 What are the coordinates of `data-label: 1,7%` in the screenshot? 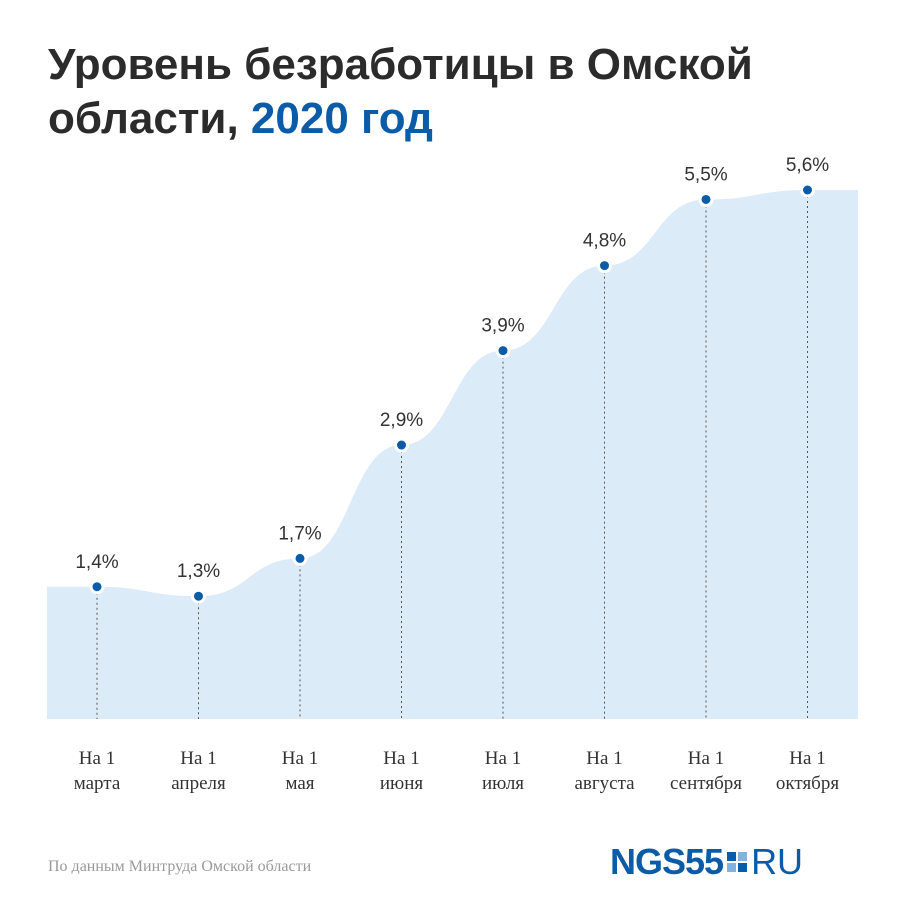 It's located at (299, 533).